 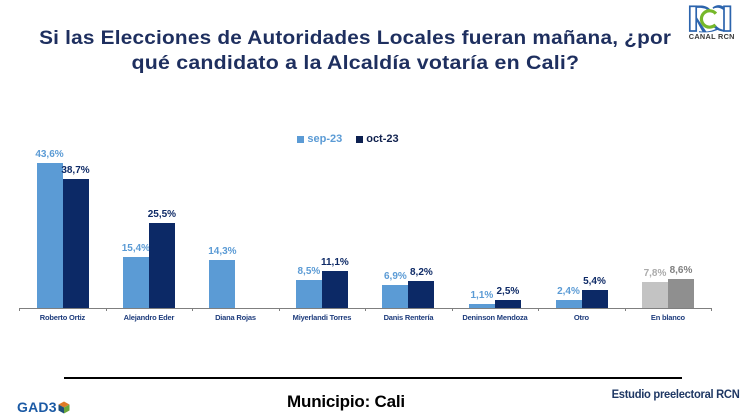 What do you see at coordinates (711, 36) in the screenshot?
I see `svg-text: CANAL RCN` at bounding box center [711, 36].